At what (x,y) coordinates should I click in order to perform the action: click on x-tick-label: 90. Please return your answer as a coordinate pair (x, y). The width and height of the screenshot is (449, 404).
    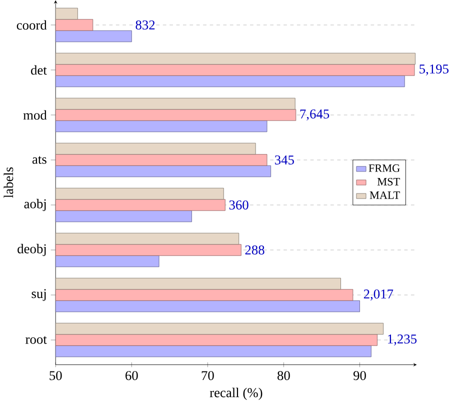
    Looking at the image, I should click on (359, 375).